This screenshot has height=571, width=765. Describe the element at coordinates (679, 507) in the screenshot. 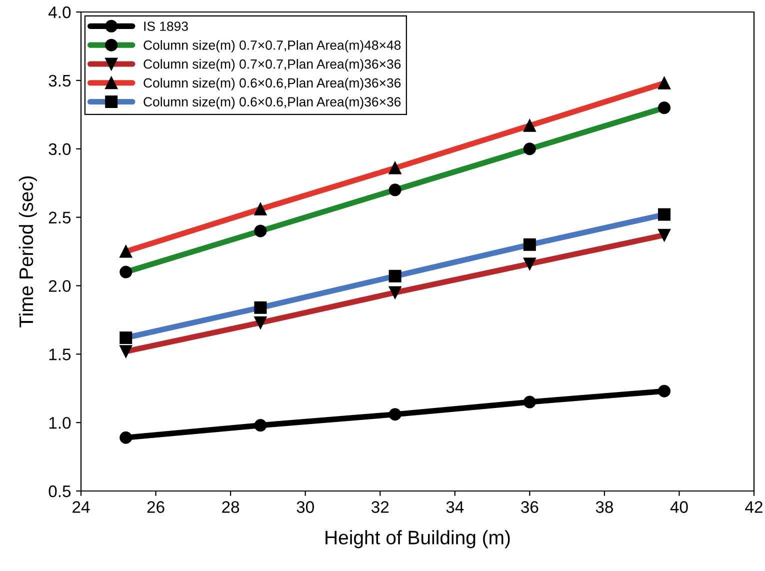

I see `x-tick-label: 40` at that location.